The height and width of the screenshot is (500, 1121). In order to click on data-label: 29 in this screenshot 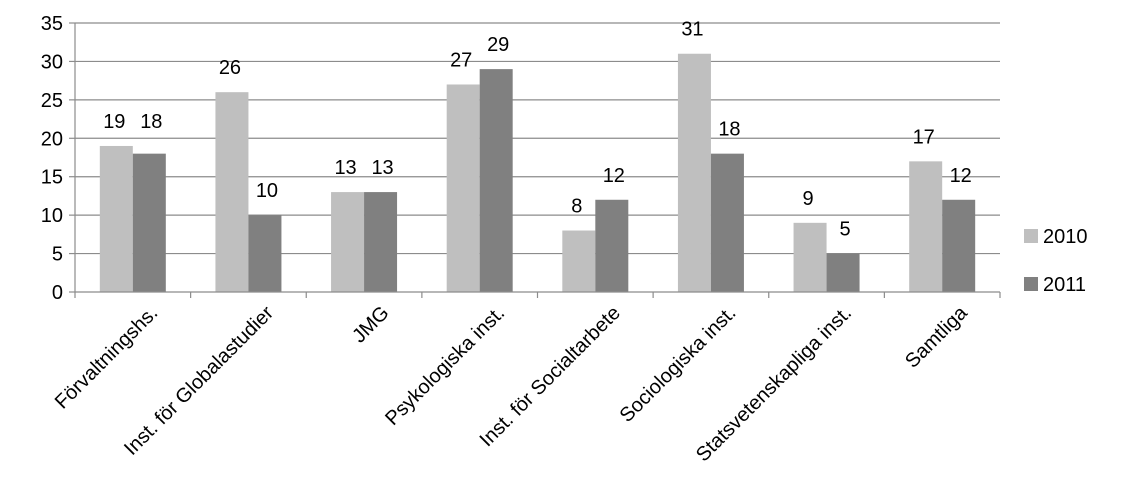, I will do `click(498, 45)`.